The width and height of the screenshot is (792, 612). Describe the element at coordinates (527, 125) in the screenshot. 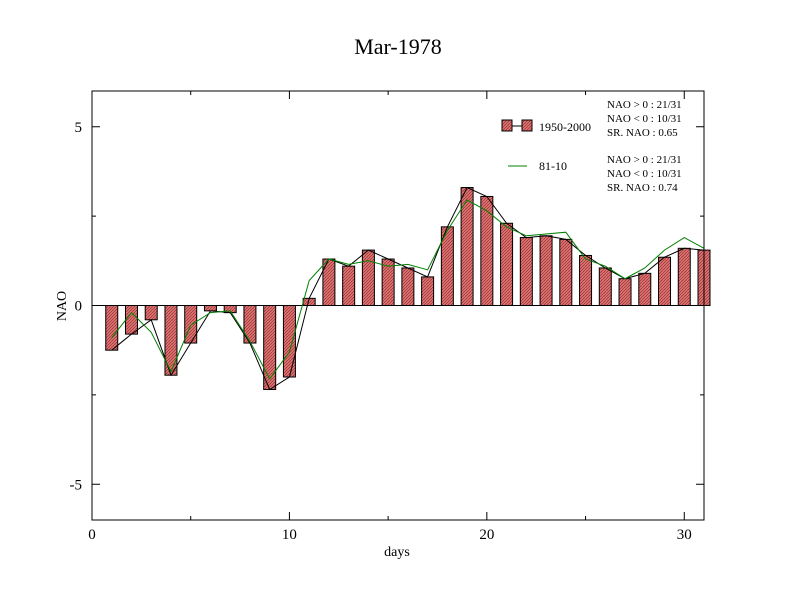

I see `legend-bar-swatch-right` at that location.